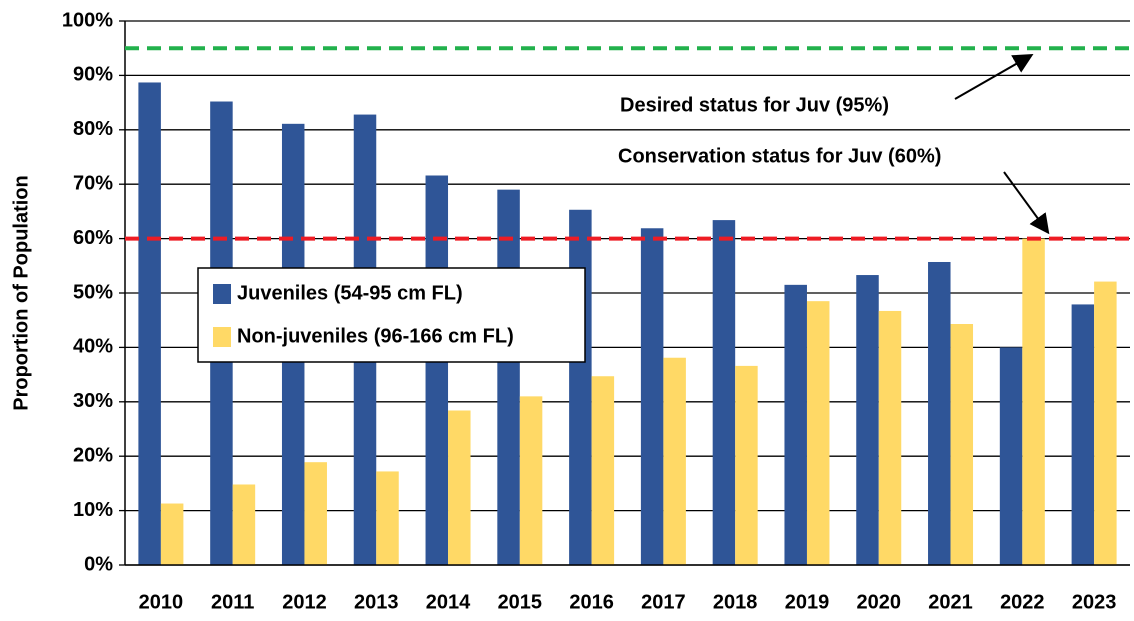  Describe the element at coordinates (87, 20) in the screenshot. I see `y-tick-label: 100%` at that location.